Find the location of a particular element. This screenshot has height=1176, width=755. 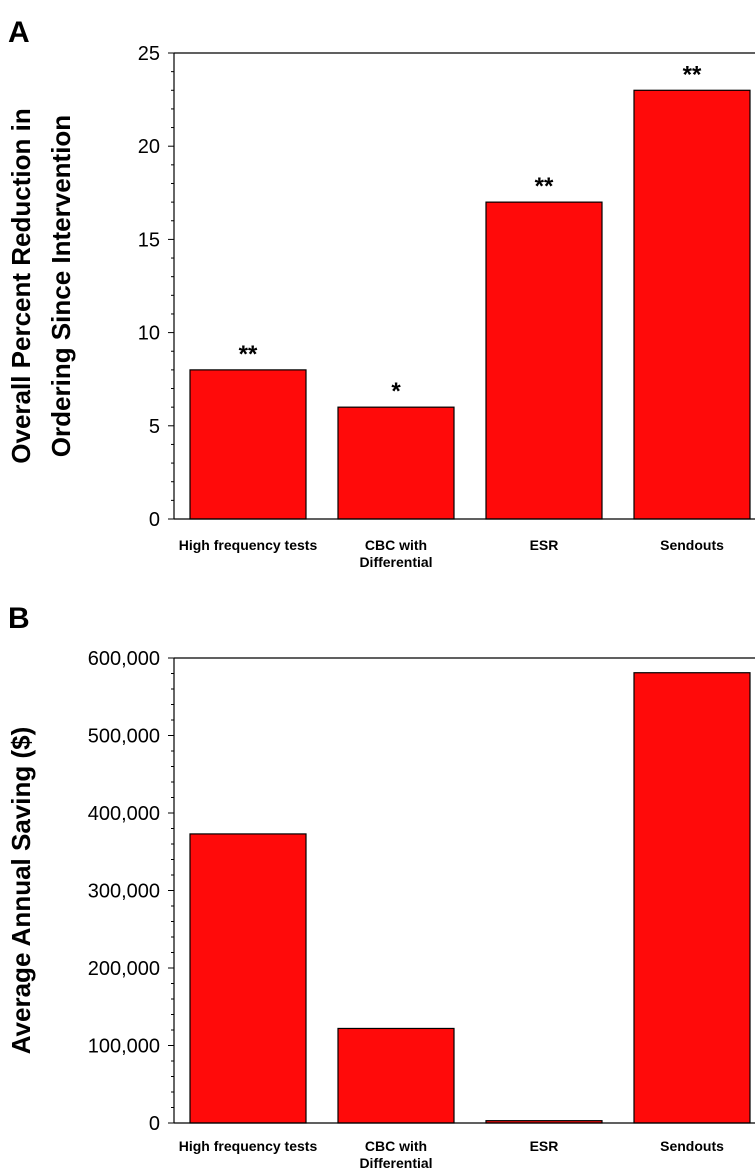

y-tick-label: 300,000 is located at coordinates (124, 892).